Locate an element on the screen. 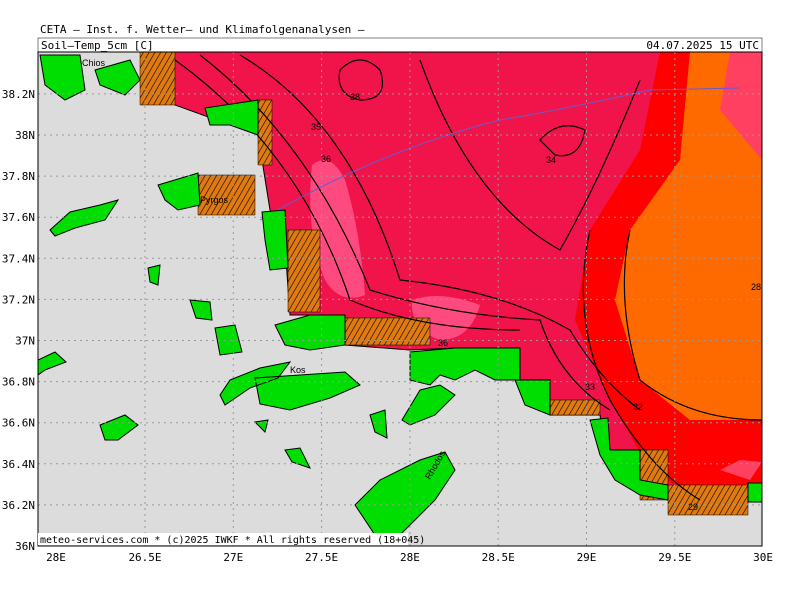  contour-label: 28 is located at coordinates (756, 287).